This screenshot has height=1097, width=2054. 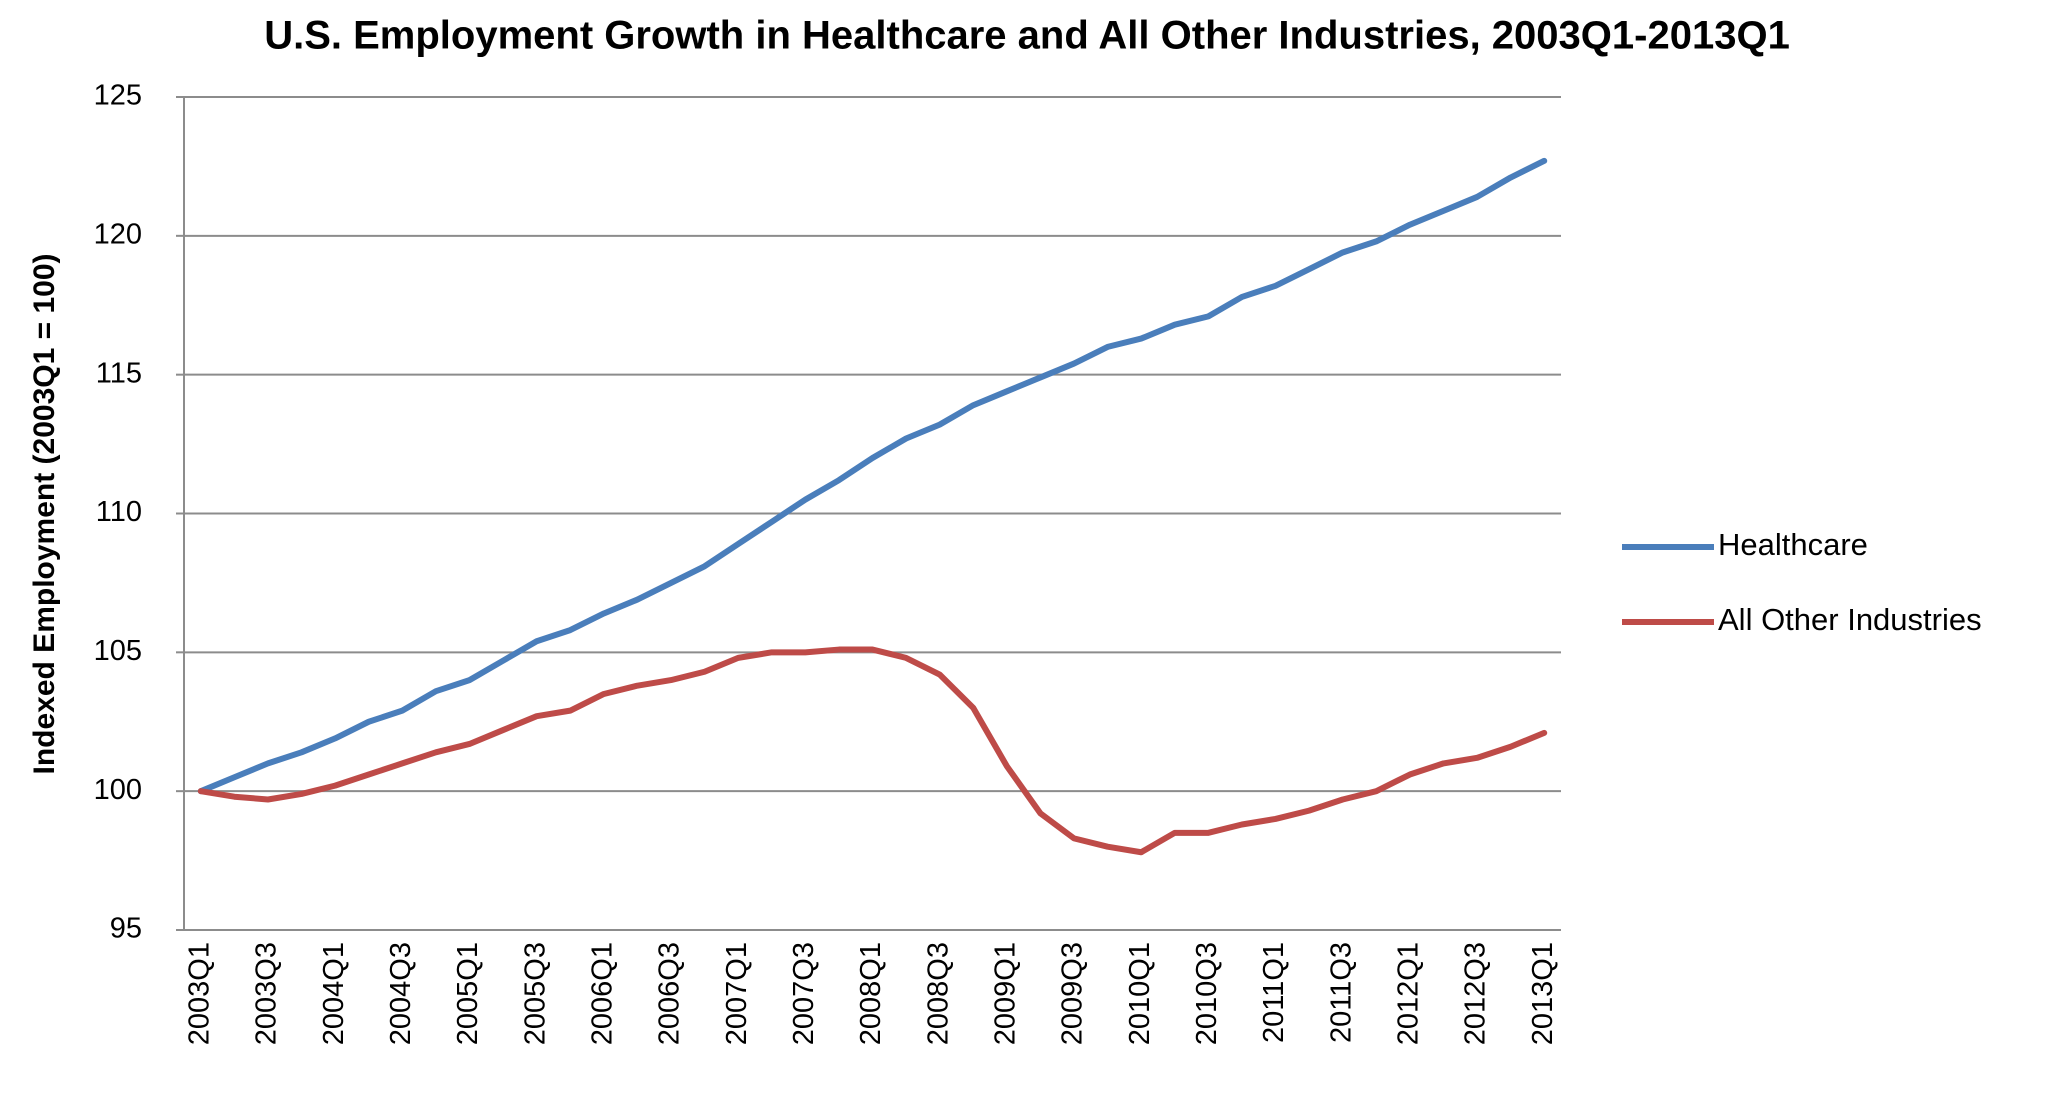 I want to click on x-tick-label: 2006Q1, so click(x=602, y=993).